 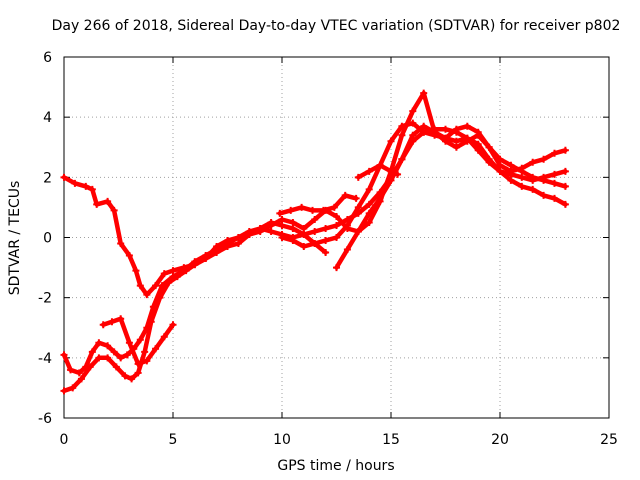 What do you see at coordinates (391, 440) in the screenshot?
I see `x-tick-label: 15` at bounding box center [391, 440].